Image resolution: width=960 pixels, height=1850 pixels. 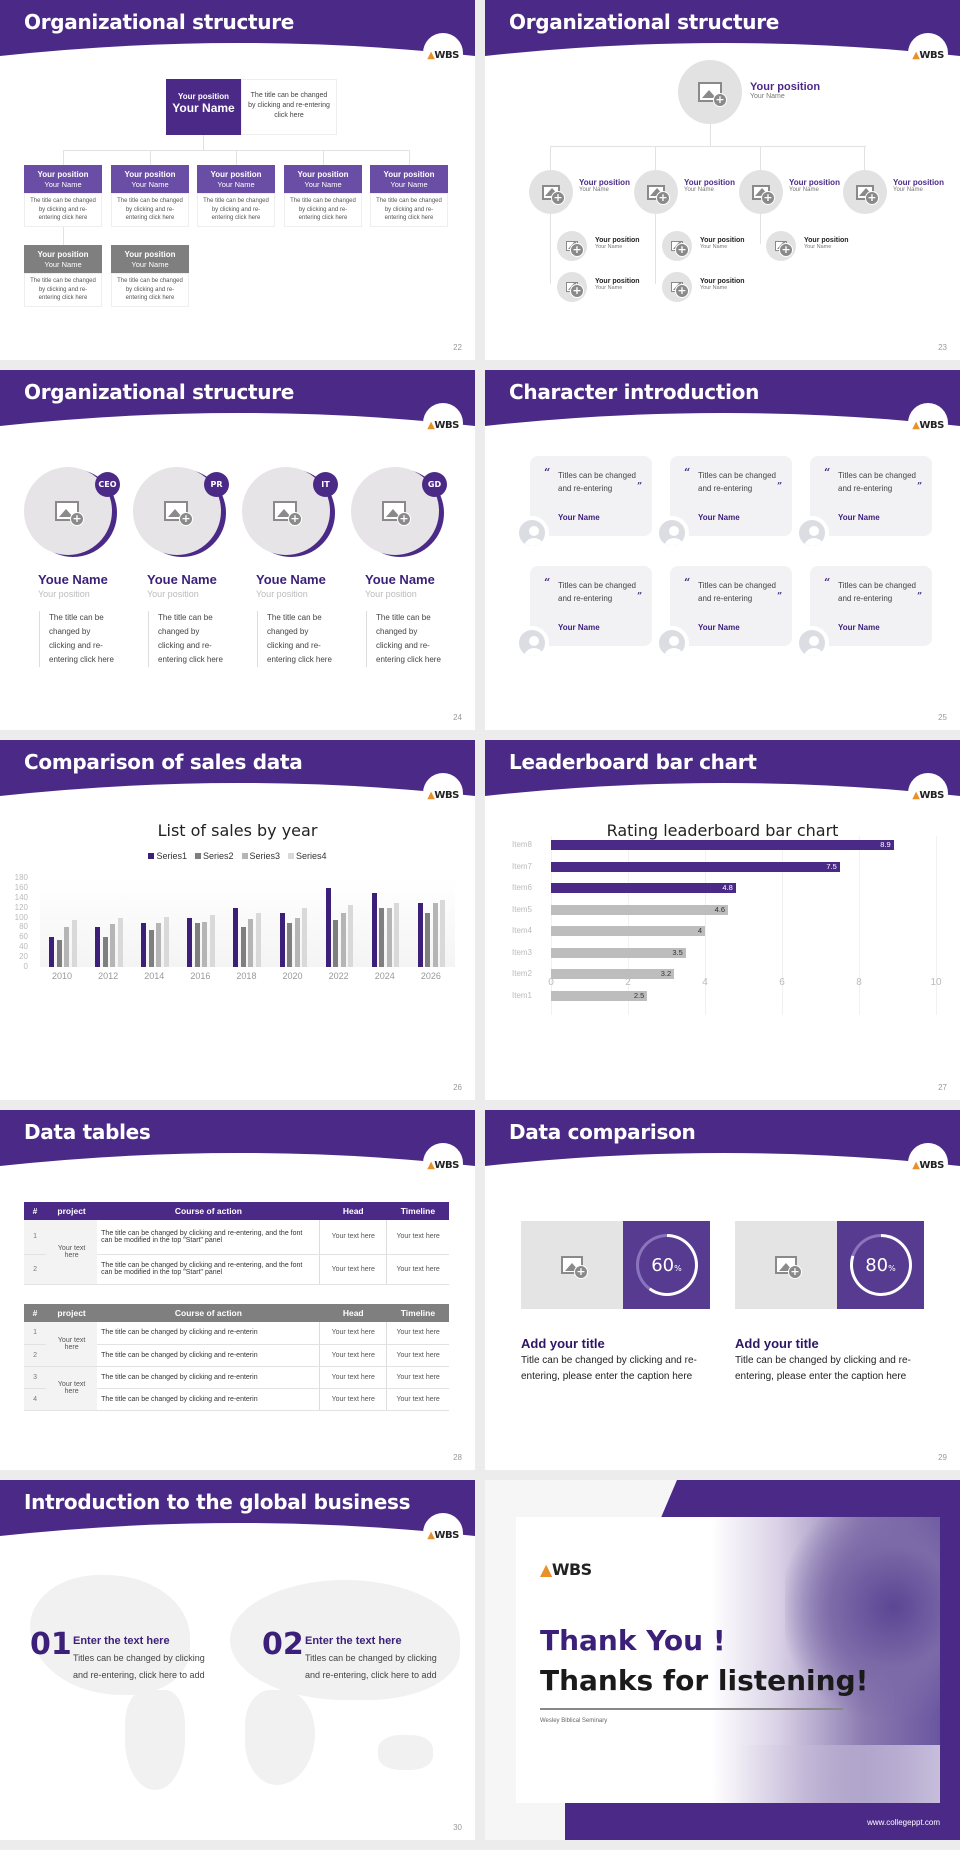 What do you see at coordinates (292, 976) in the screenshot?
I see `x-tick-label: 2020` at bounding box center [292, 976].